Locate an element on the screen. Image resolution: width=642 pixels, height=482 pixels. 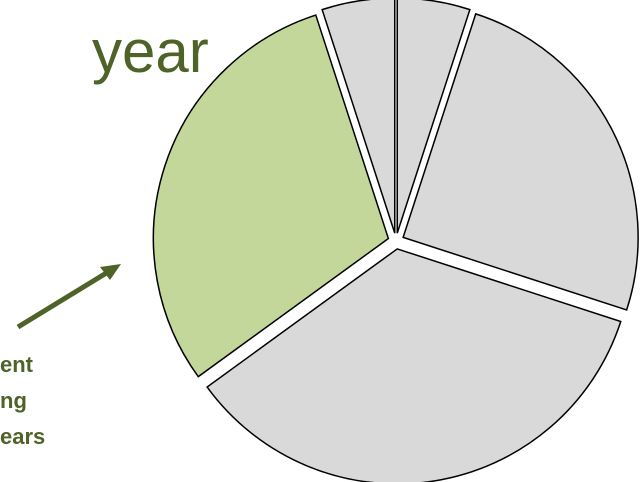
callout-arrow is located at coordinates (68, 297).